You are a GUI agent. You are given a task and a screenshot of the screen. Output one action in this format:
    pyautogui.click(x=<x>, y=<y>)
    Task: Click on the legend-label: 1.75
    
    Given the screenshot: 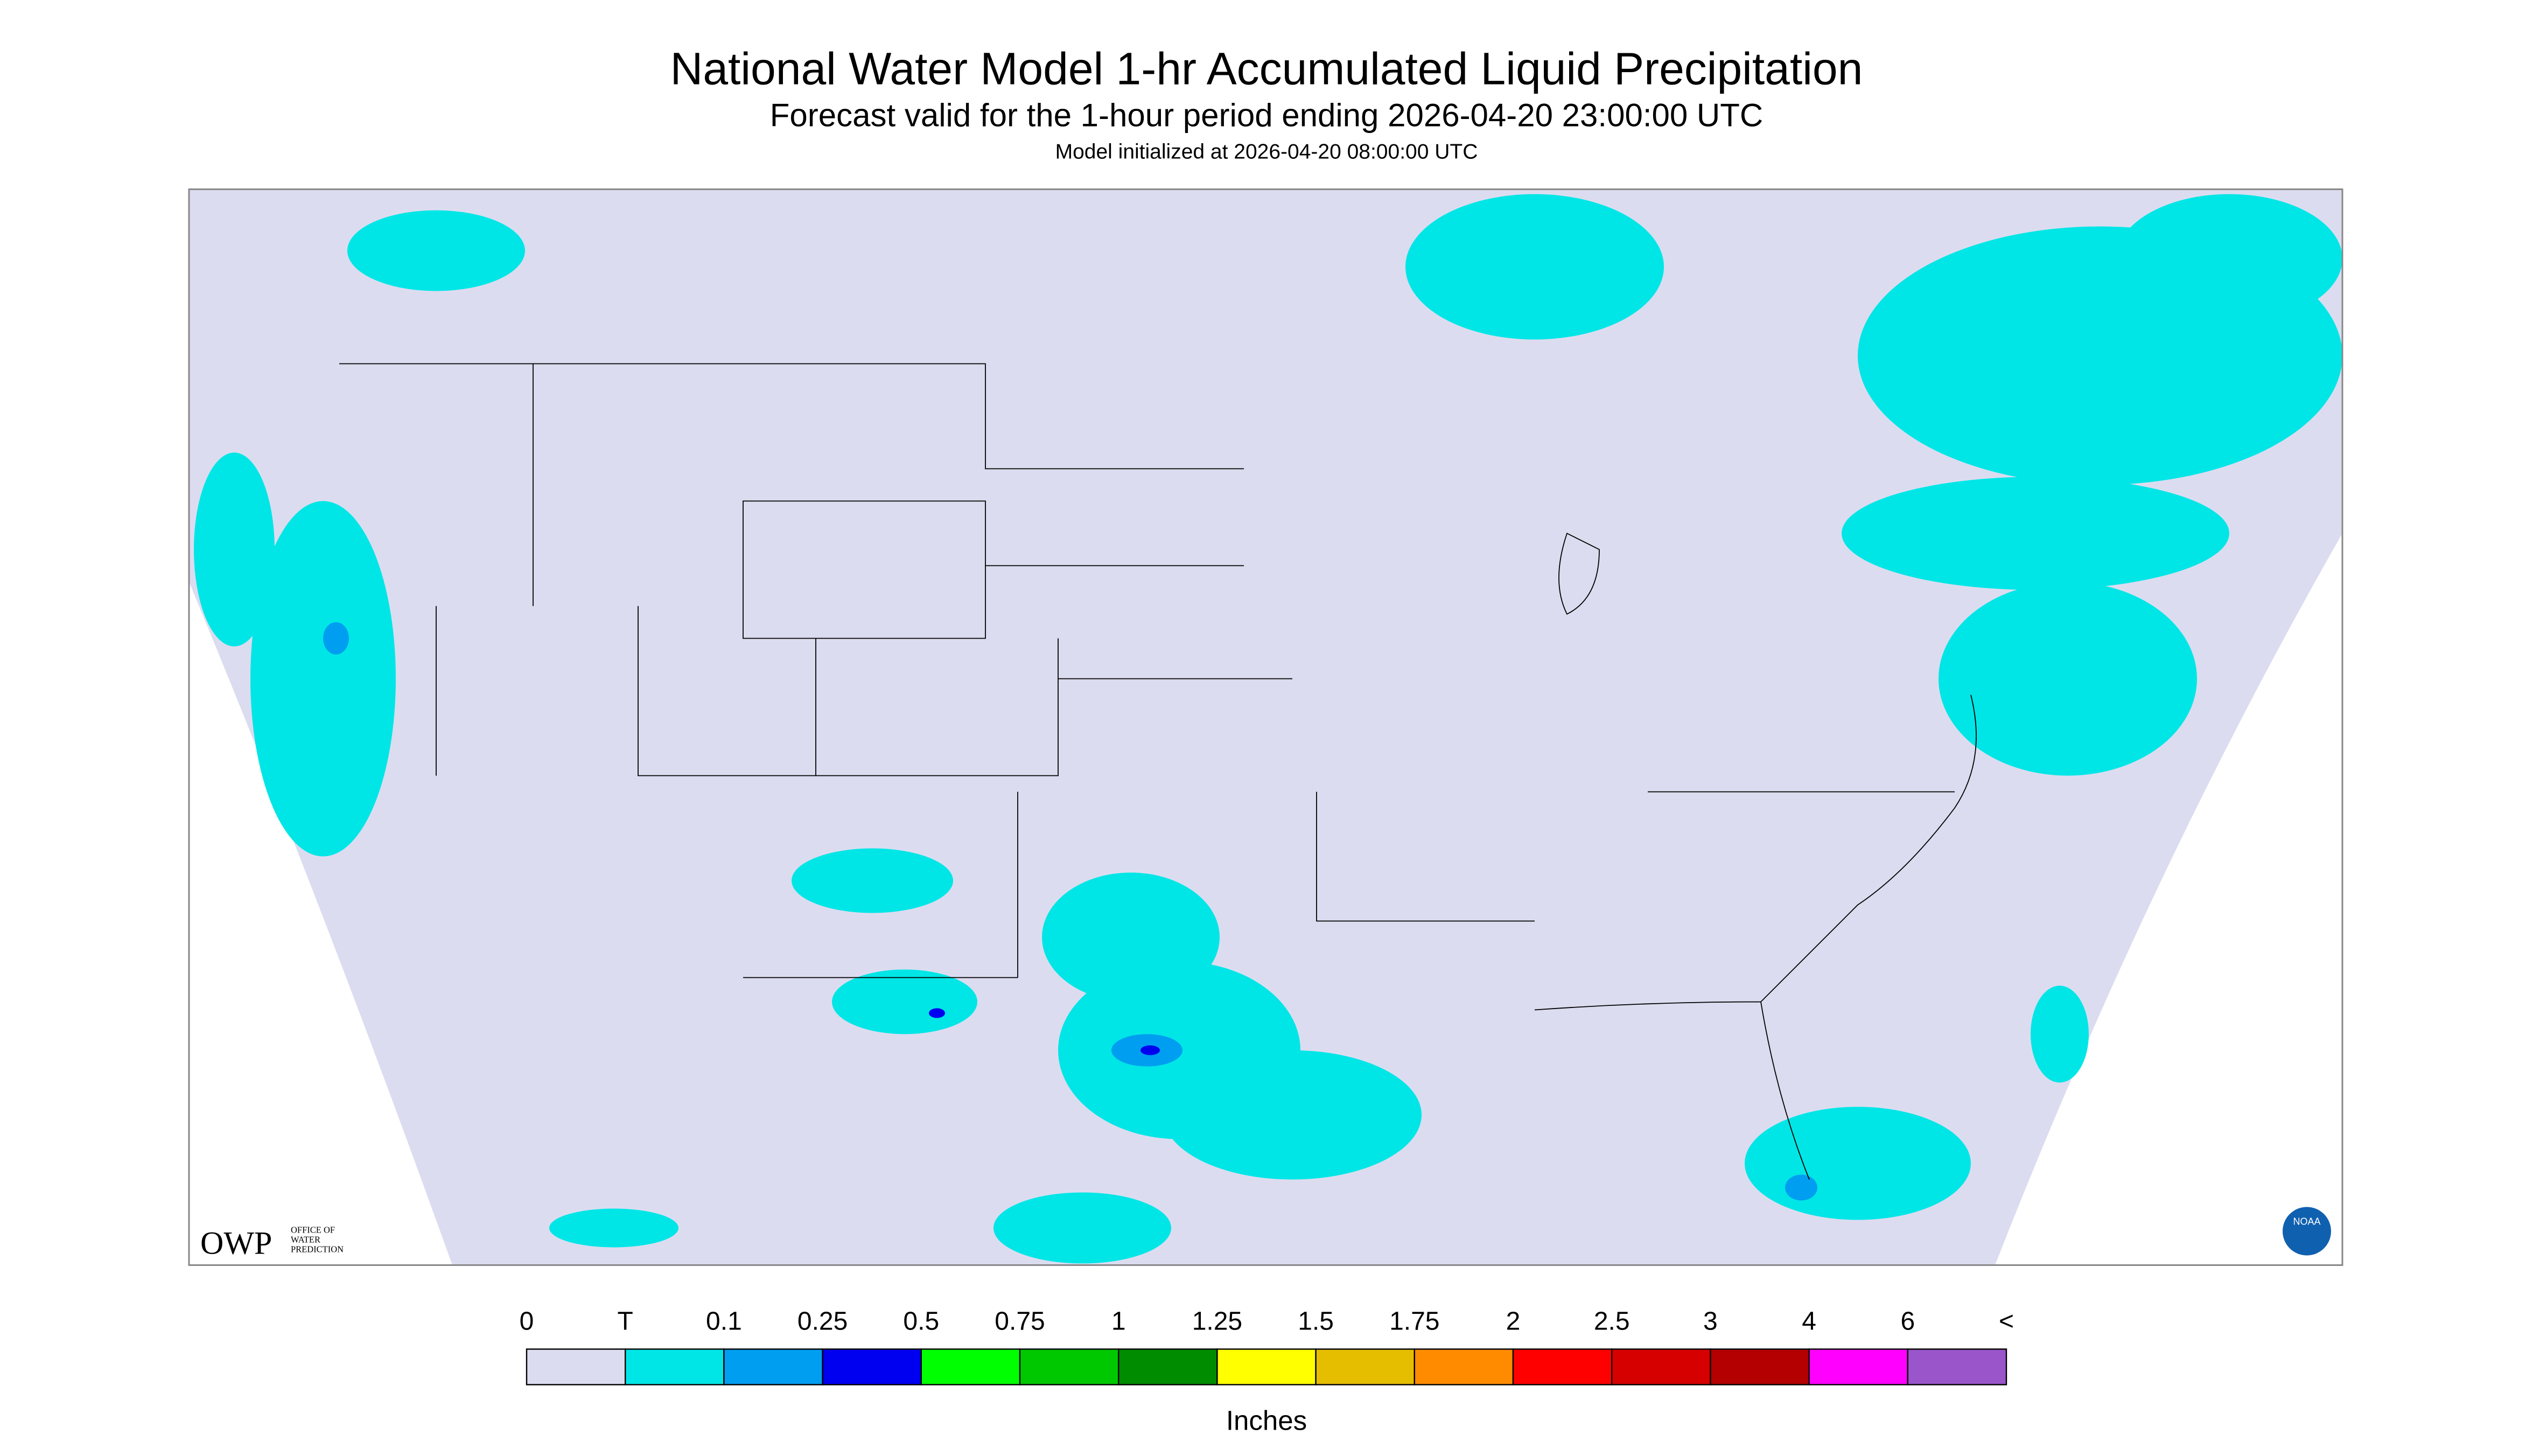 What is the action you would take?
    pyautogui.click(x=1414, y=1321)
    